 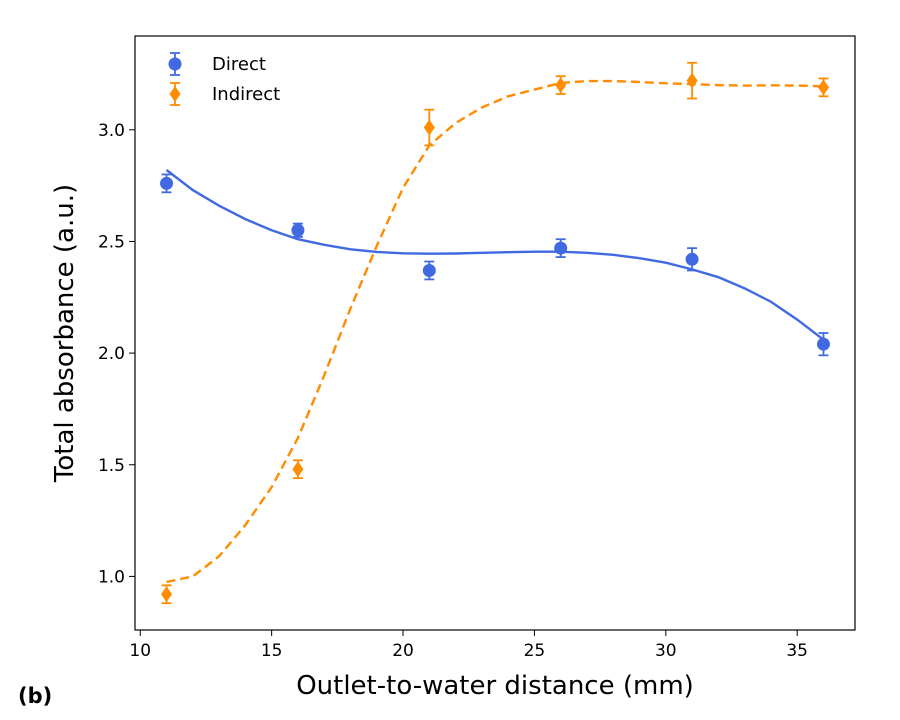 What do you see at coordinates (140, 651) in the screenshot?
I see `x-tick-label: 10` at bounding box center [140, 651].